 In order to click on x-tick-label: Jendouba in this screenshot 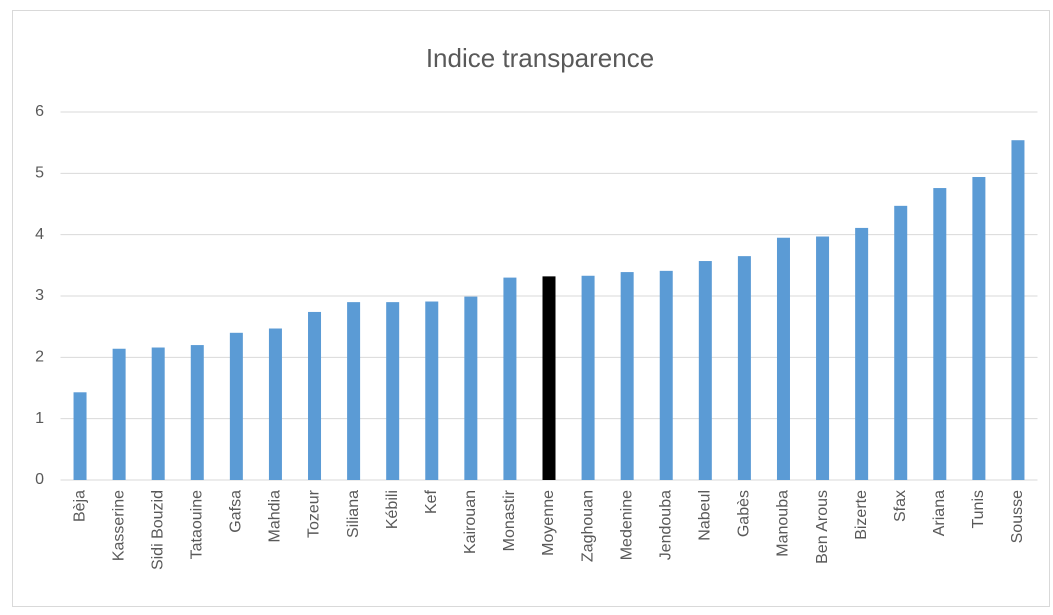, I will do `click(665, 525)`.